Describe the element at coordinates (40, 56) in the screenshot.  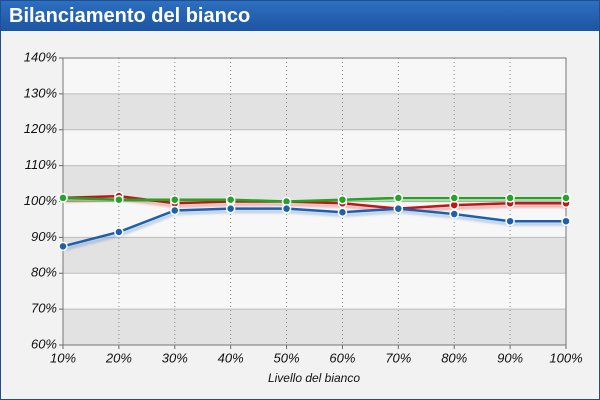
I see `y-tick-label: 140%` at that location.